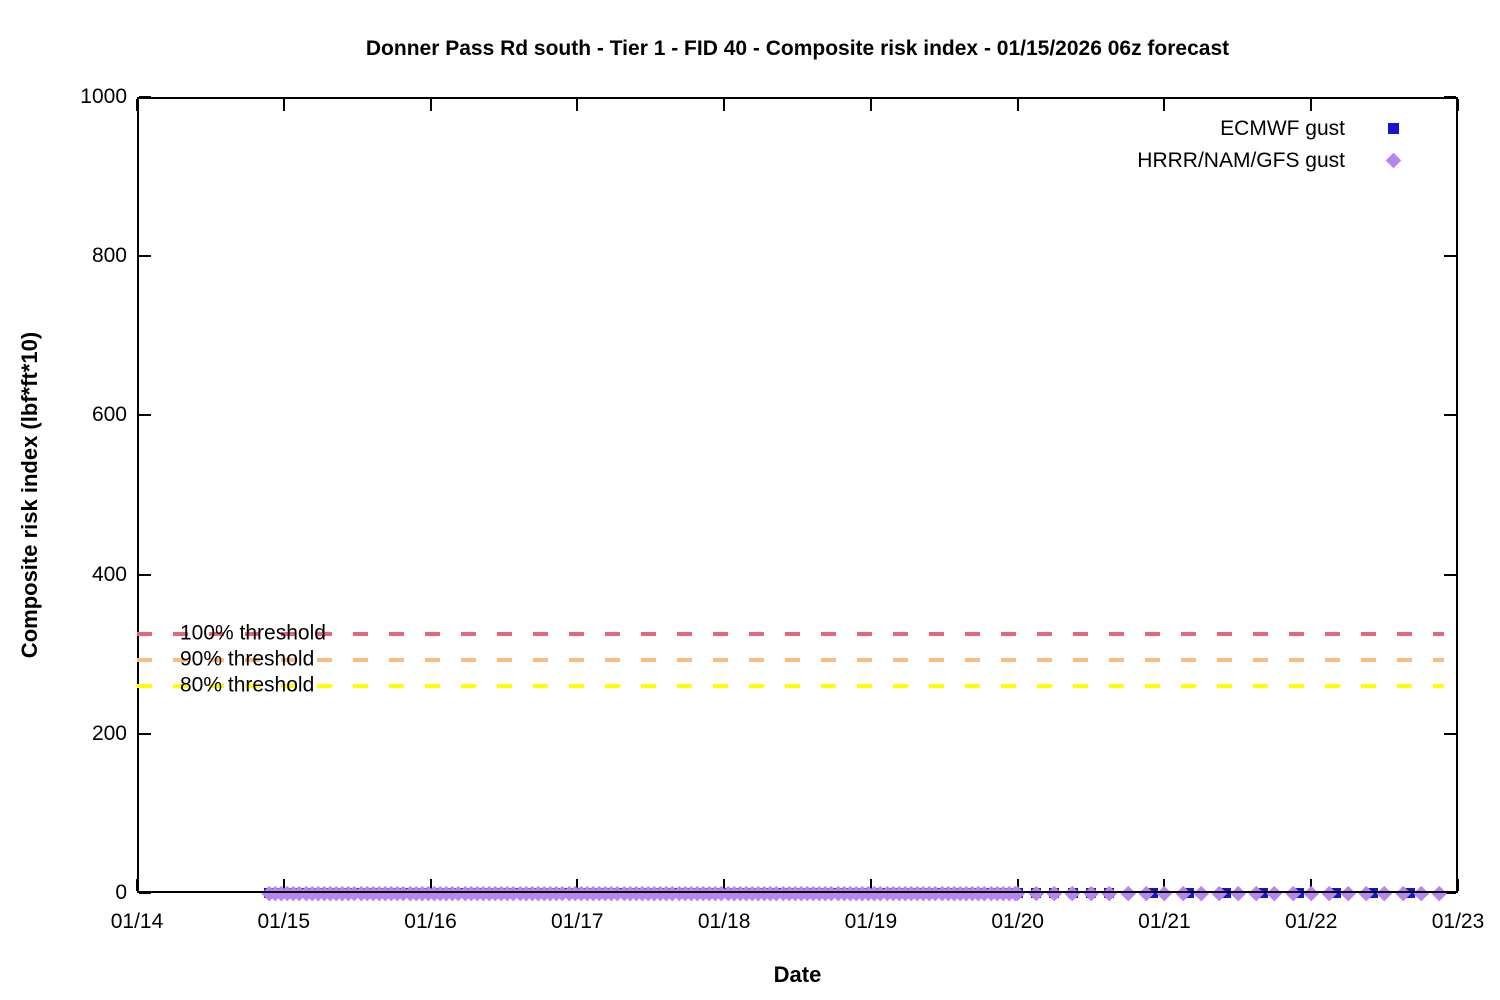 This screenshot has width=1500, height=1000. Describe the element at coordinates (30, 495) in the screenshot. I see `y-axis-label: Composite risk index (lbf*ft*10)` at that location.